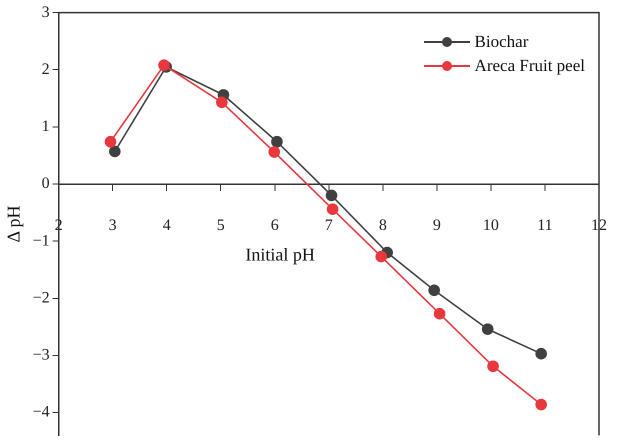  What do you see at coordinates (46, 69) in the screenshot?
I see `y-tick-label: 2` at bounding box center [46, 69].